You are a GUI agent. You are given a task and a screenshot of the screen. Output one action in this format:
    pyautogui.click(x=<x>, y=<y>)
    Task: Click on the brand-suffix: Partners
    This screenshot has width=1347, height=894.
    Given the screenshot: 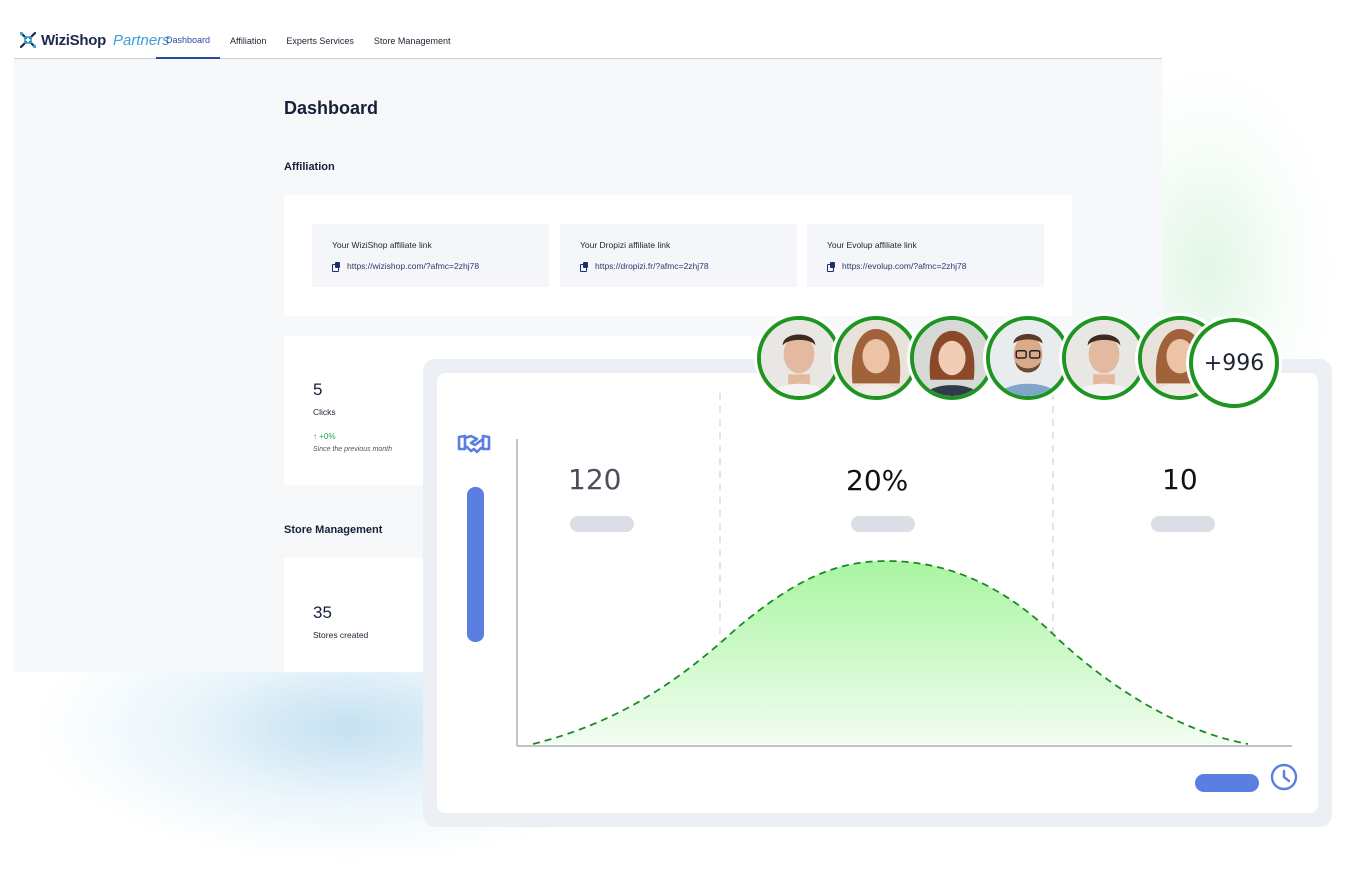 What is the action you would take?
    pyautogui.click(x=141, y=40)
    